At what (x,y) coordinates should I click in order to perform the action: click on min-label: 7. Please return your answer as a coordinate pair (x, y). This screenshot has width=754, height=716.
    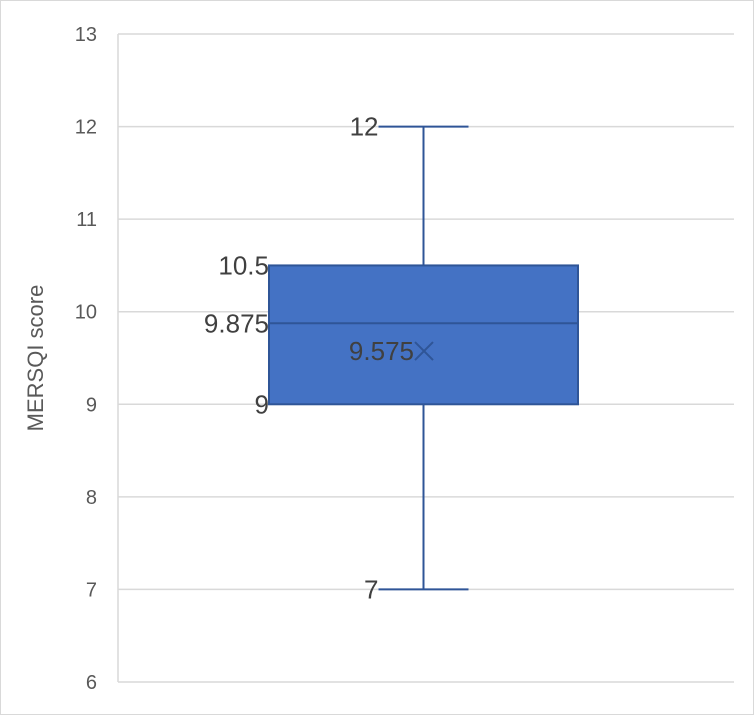
    Looking at the image, I should click on (371, 589).